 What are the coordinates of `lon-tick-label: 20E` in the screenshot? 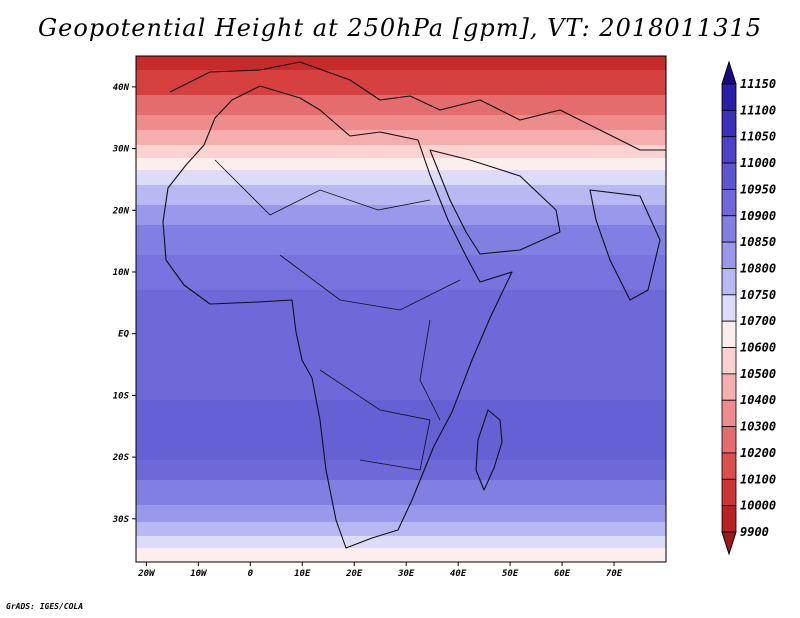 It's located at (354, 574).